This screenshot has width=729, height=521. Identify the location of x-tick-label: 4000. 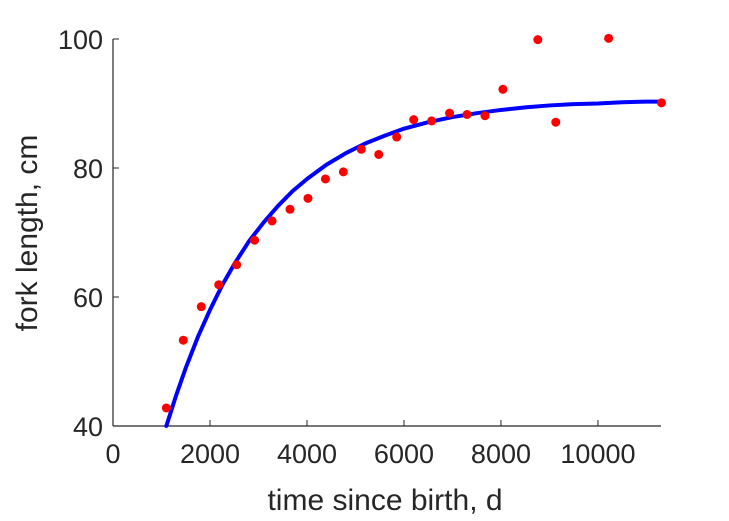
(307, 454).